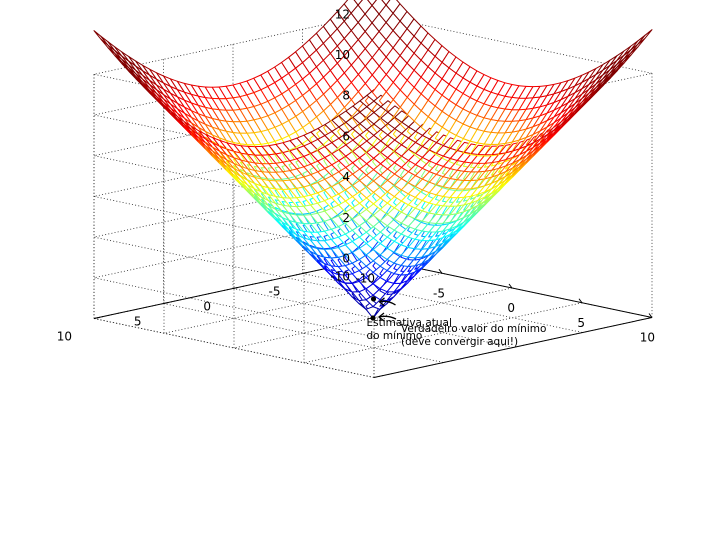 The height and width of the screenshot is (540, 720). I want to click on y-tick-label: 0, so click(207, 307).